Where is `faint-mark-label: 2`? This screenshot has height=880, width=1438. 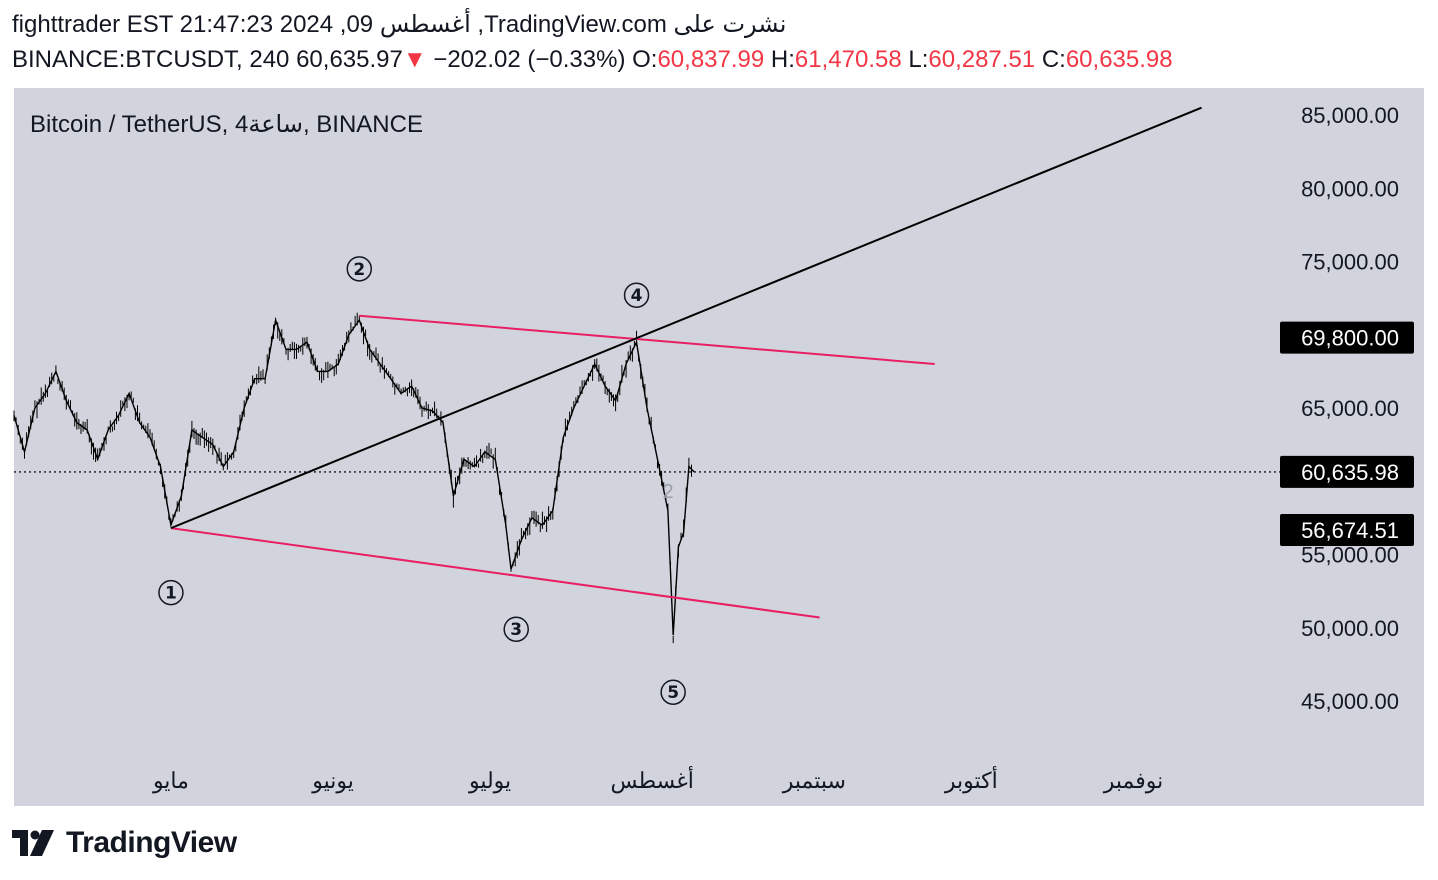 faint-mark-label: 2 is located at coordinates (667, 492).